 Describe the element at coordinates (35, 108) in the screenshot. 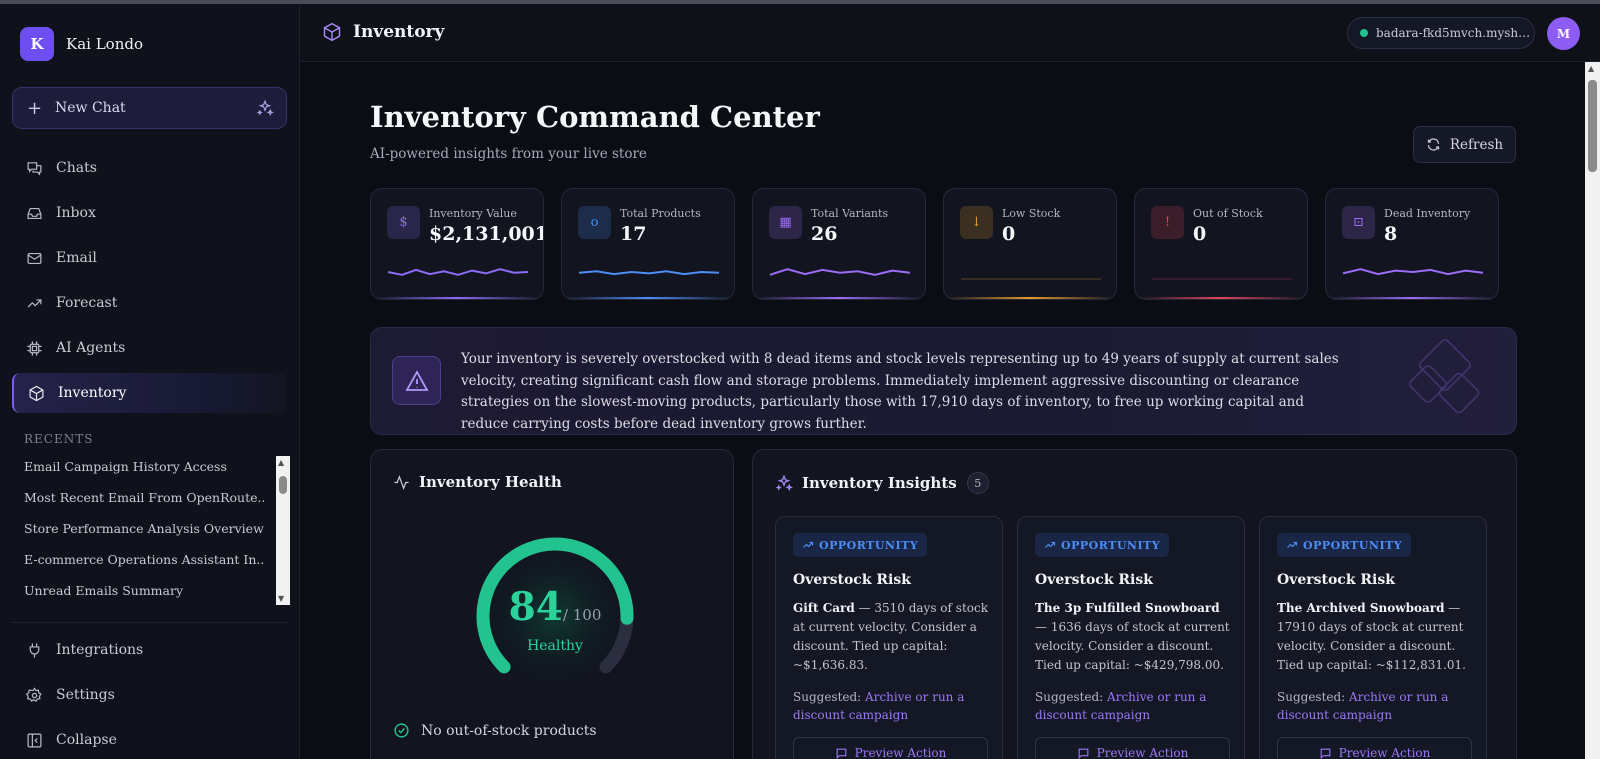

I see `plus-icon: +` at that location.